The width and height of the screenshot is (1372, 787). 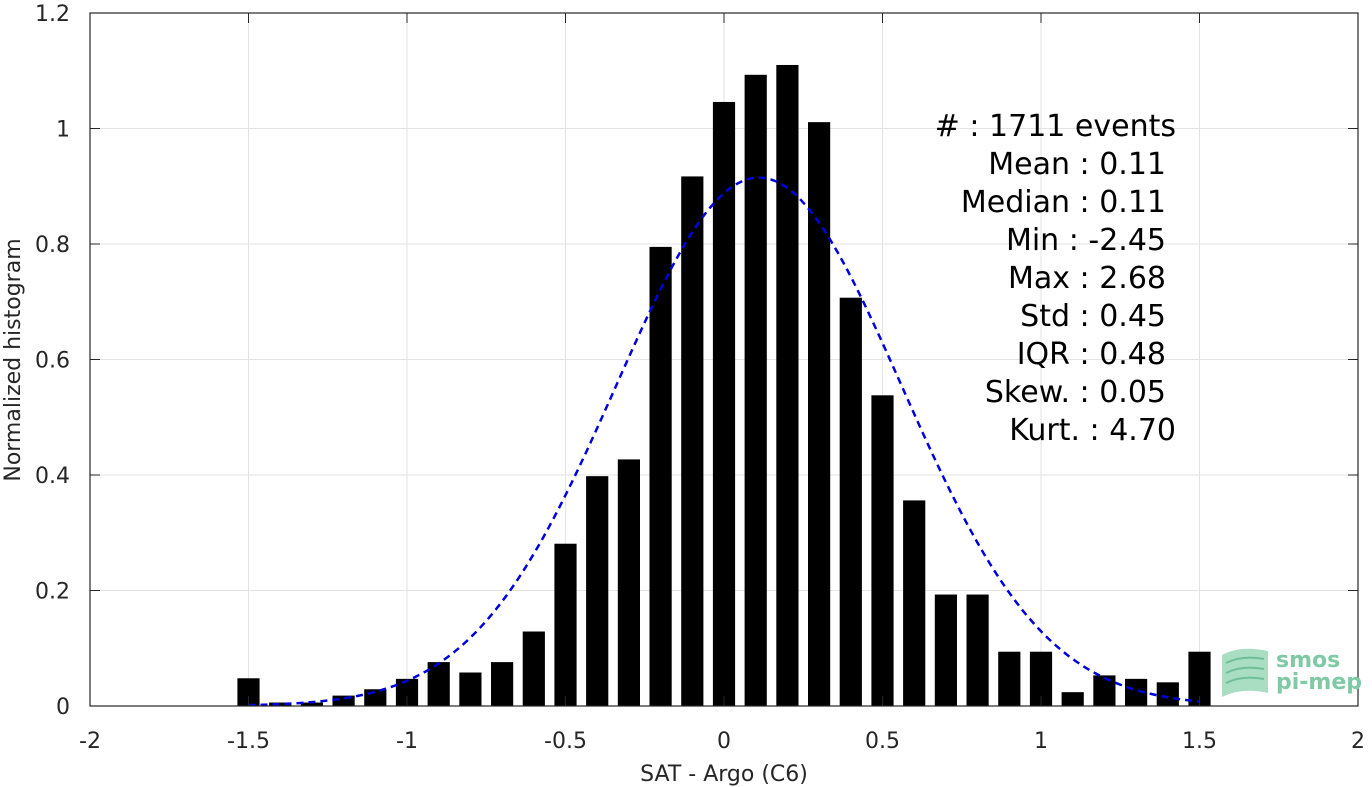 I want to click on stats-line: Median : 0.11, so click(x=1063, y=202).